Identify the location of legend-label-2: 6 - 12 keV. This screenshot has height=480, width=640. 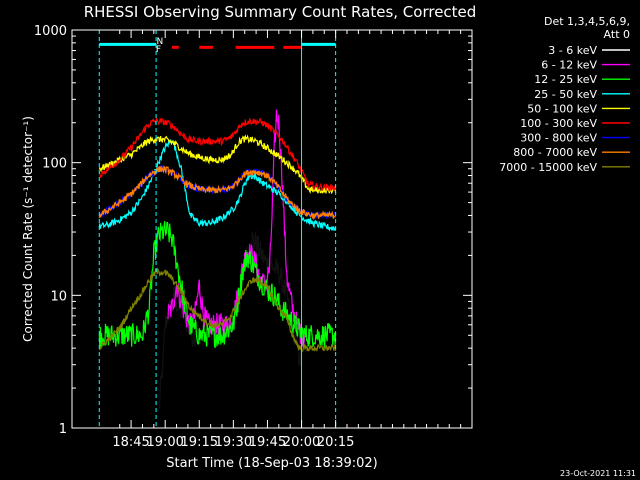
(569, 65).